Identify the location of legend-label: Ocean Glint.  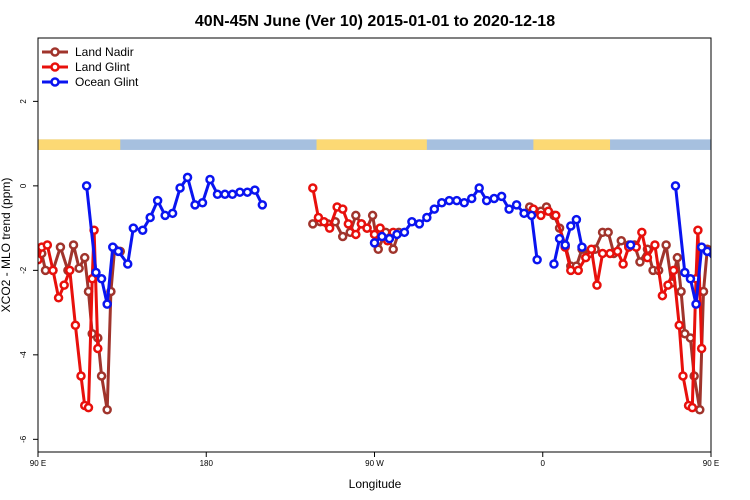
(107, 82).